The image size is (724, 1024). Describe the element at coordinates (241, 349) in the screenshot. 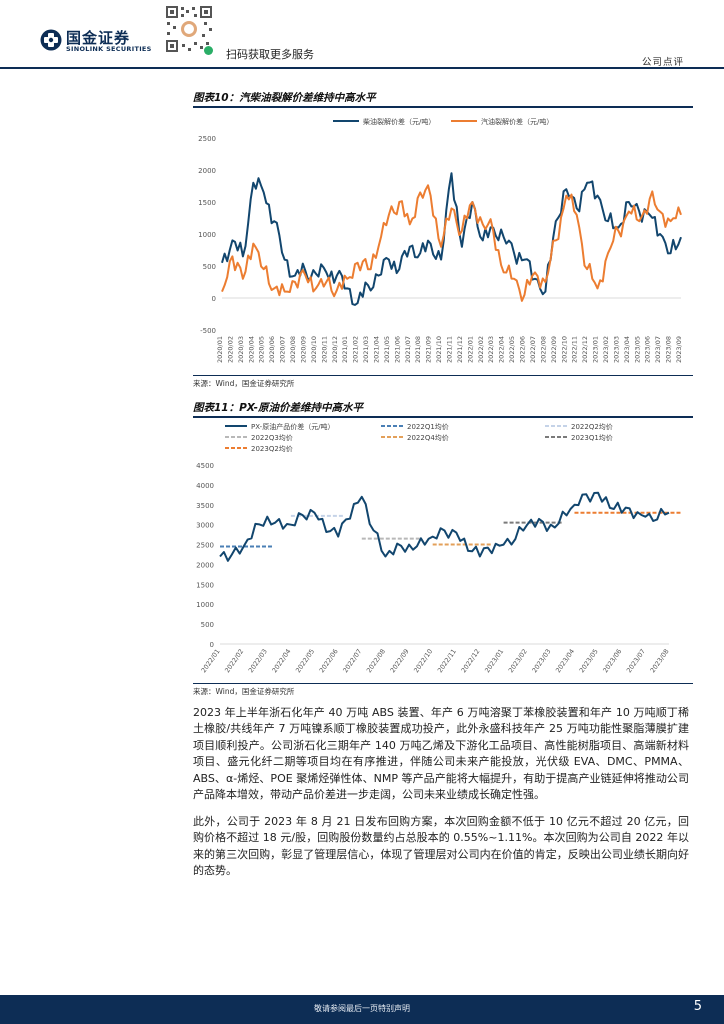

I see `x-tick-label: 2020/03` at that location.